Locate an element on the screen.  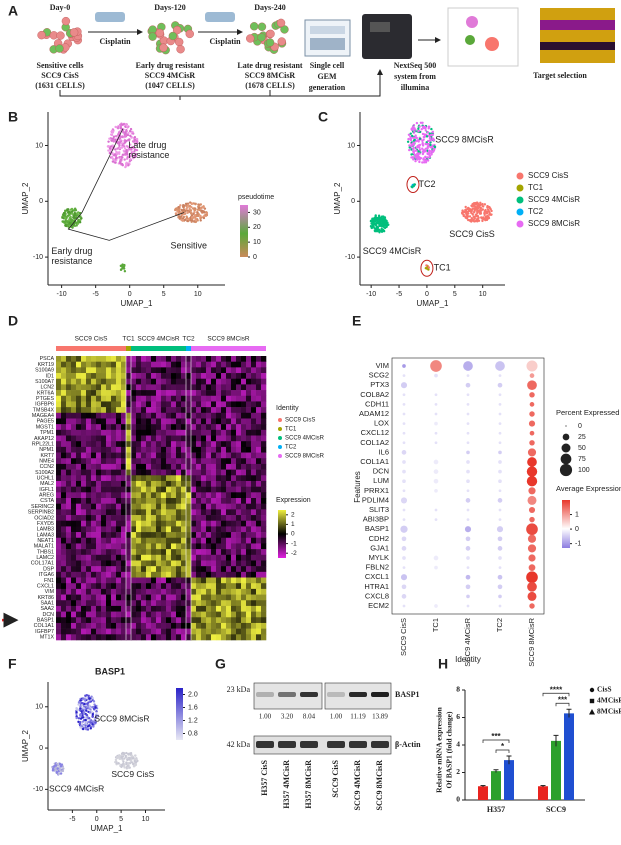
cluster-header: TC2 is located at coordinates (188, 339).